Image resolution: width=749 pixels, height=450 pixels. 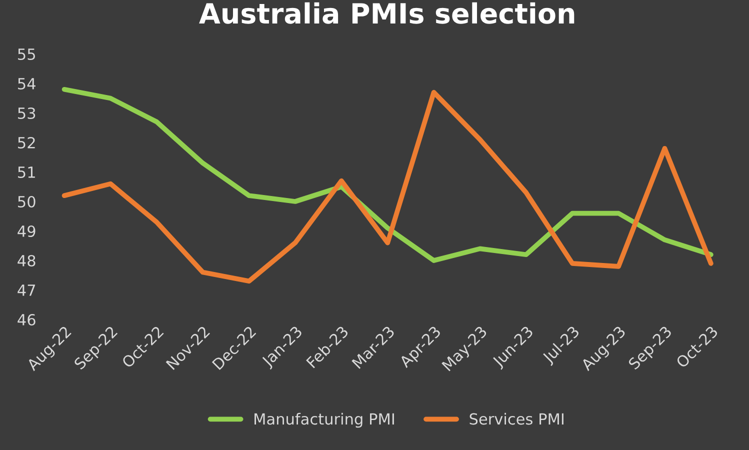 I want to click on y-tick-label: 49, so click(x=27, y=231).